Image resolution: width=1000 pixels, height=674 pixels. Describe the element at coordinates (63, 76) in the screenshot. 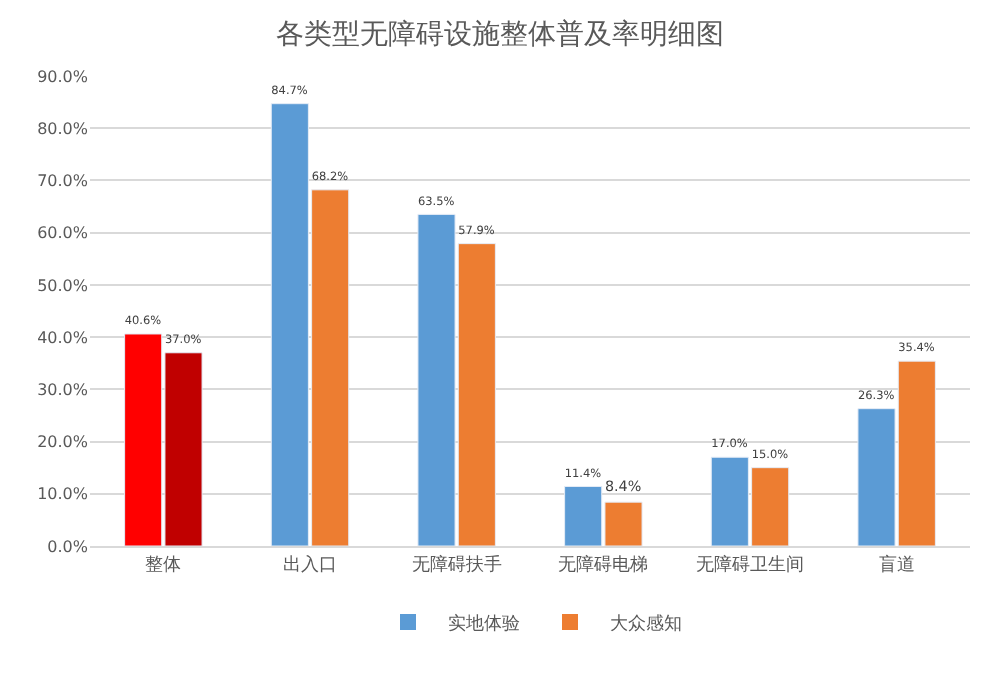

I see `y-tick-label: 90.0%` at that location.